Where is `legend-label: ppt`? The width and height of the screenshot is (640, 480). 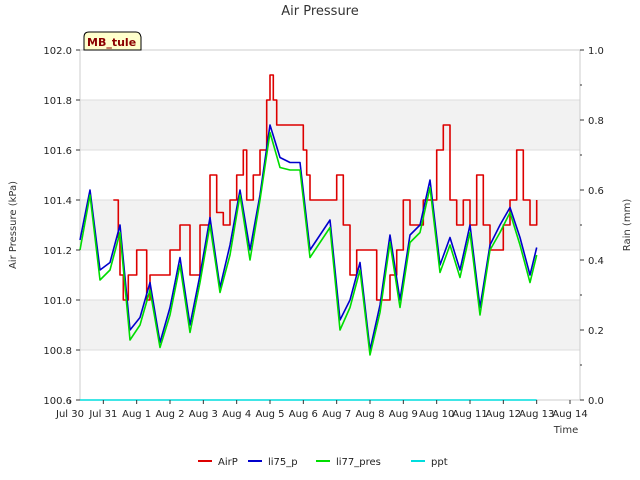
legend-label: ppt is located at coordinates (439, 462).